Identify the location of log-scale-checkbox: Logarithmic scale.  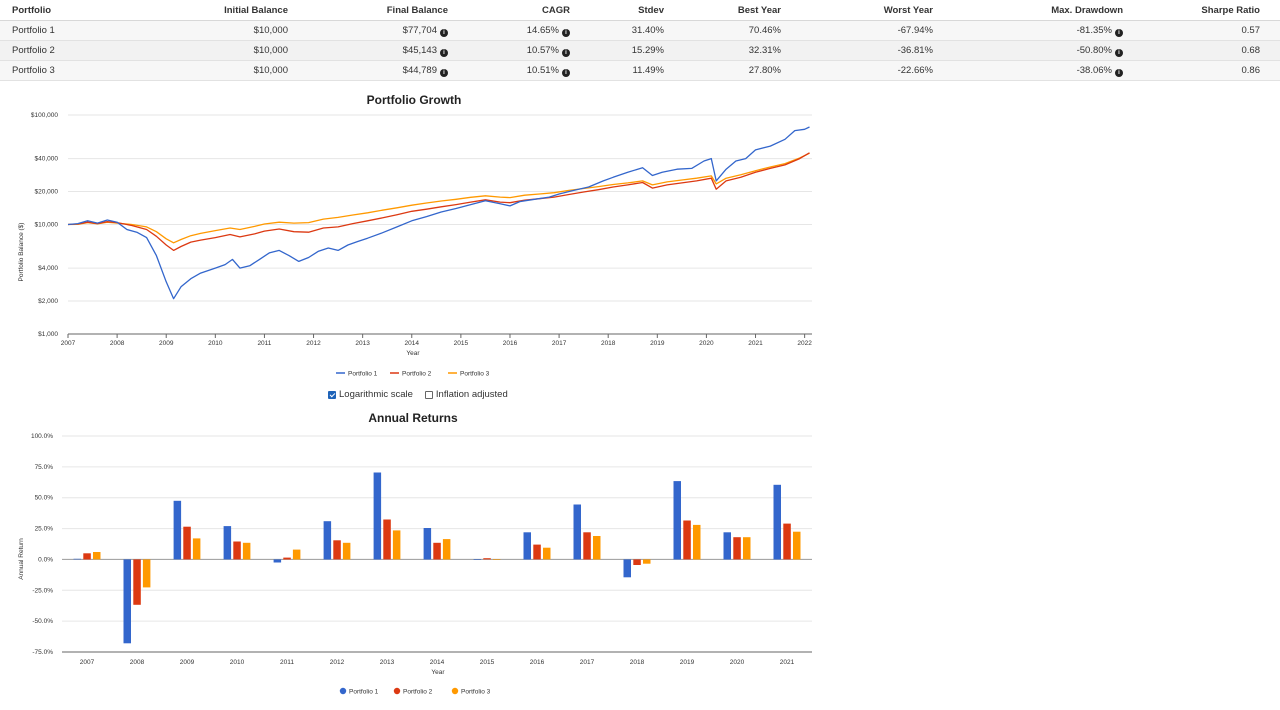
(370, 394).